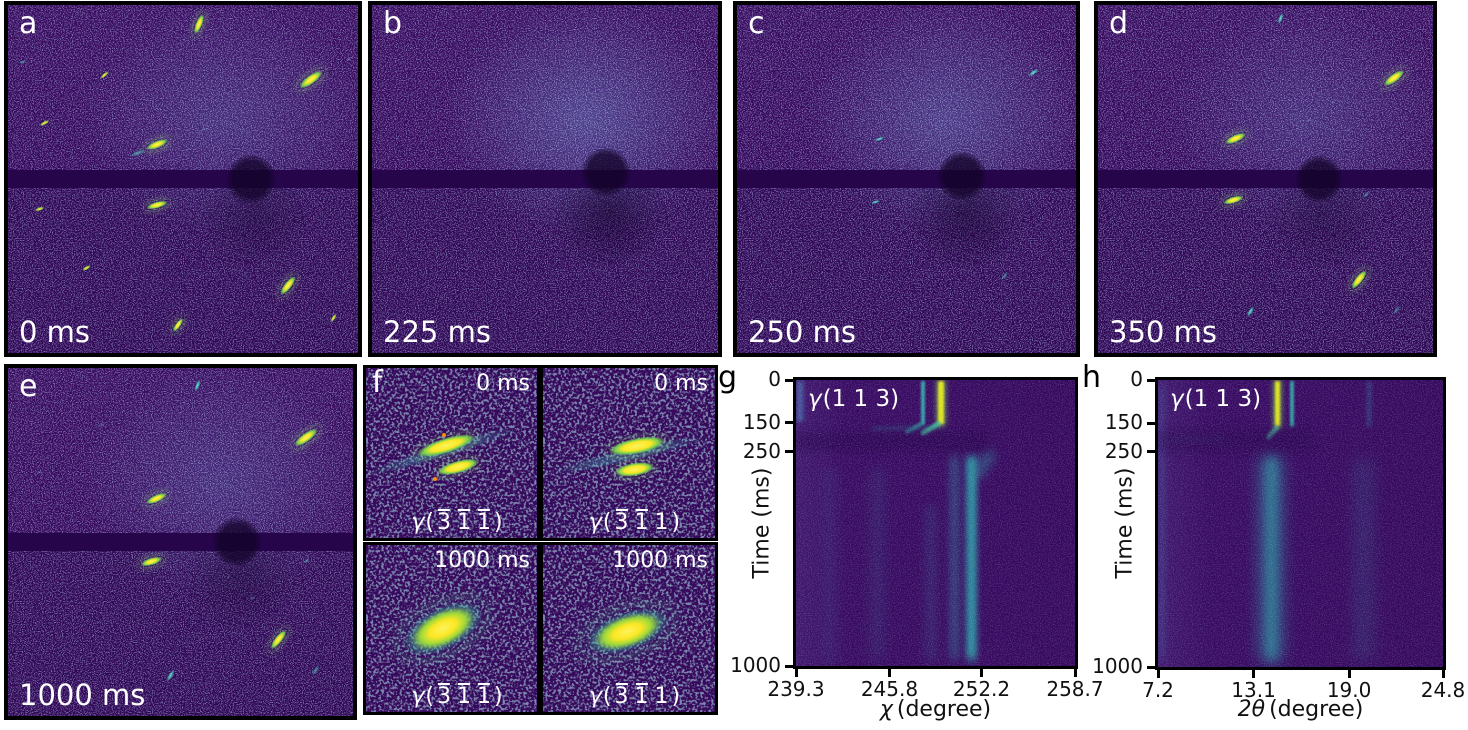  I want to click on panel-letter: e, so click(28, 386).